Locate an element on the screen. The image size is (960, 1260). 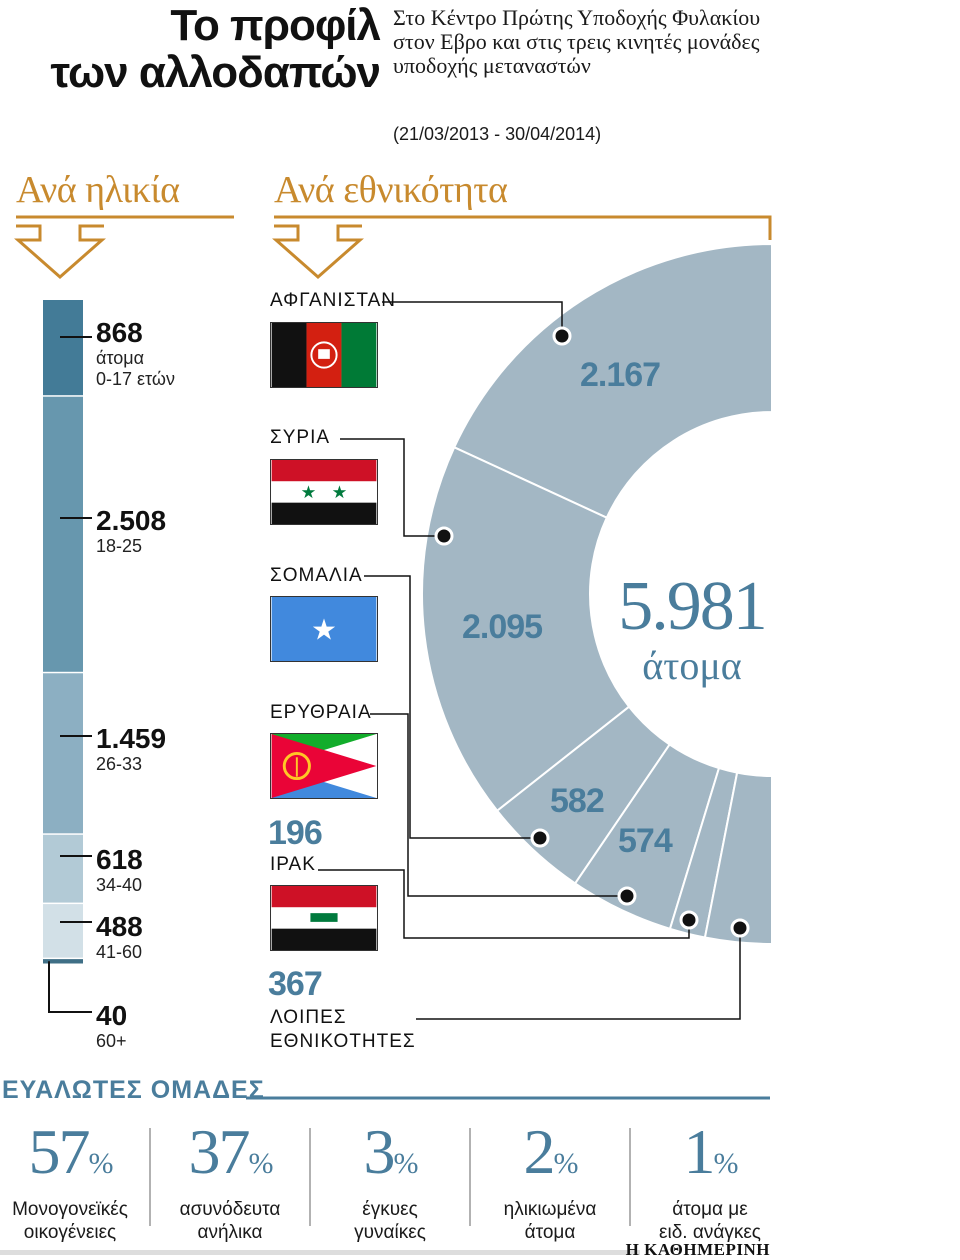
age-range-60-plus: 60+ is located at coordinates (111, 1041).